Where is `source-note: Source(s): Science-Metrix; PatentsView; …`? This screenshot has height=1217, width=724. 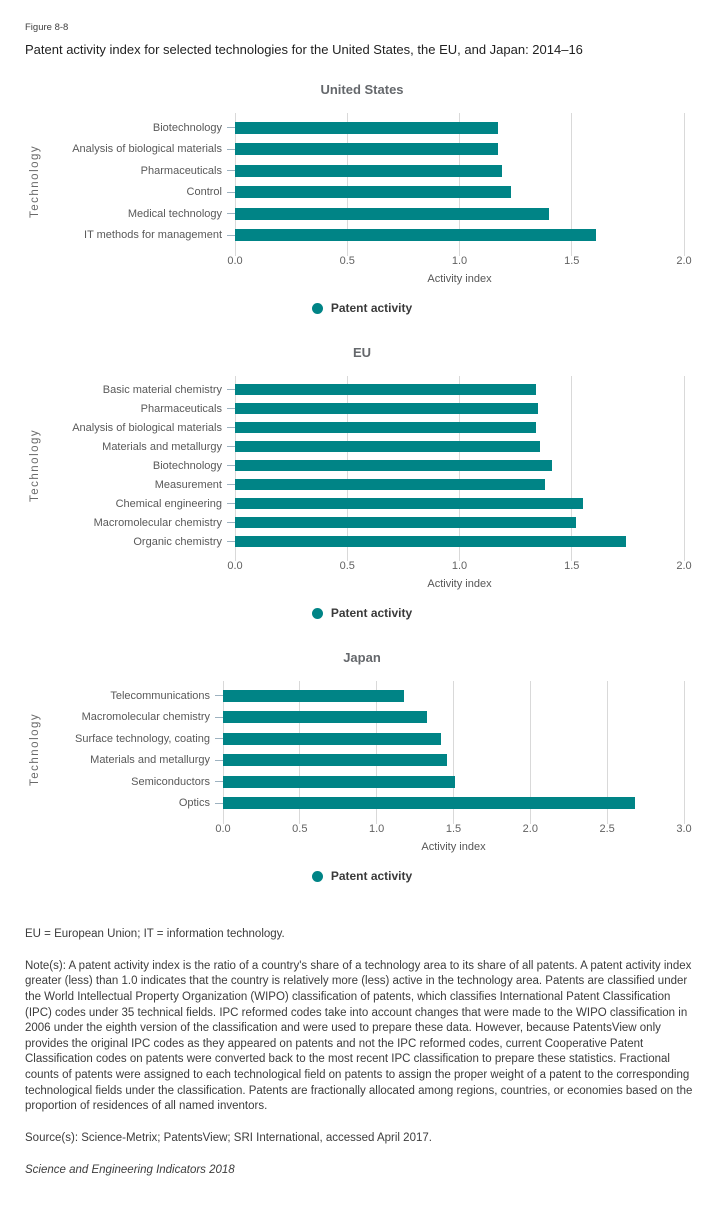 source-note: Source(s): Science-Metrix; PatentsView; … is located at coordinates (228, 1137).